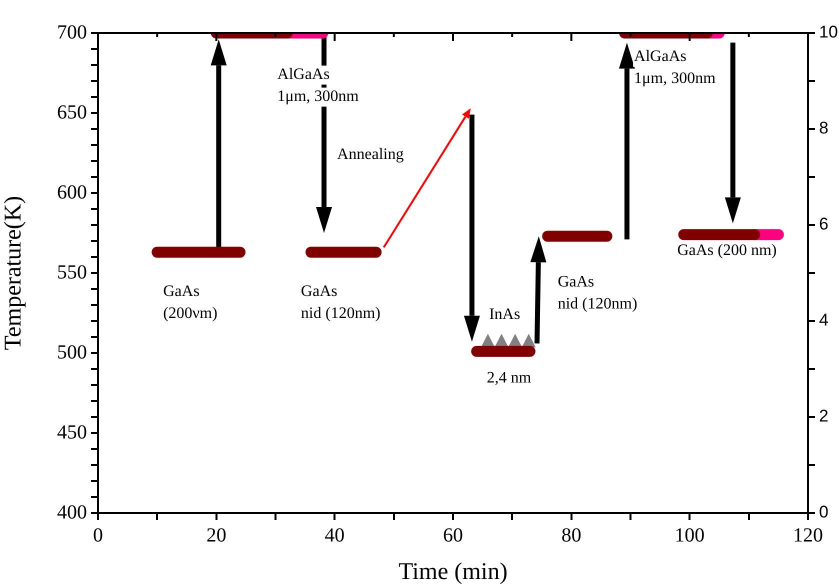 Image resolution: width=839 pixels, height=587 pixels. What do you see at coordinates (808, 535) in the screenshot?
I see `x-tick-label: 120` at bounding box center [808, 535].